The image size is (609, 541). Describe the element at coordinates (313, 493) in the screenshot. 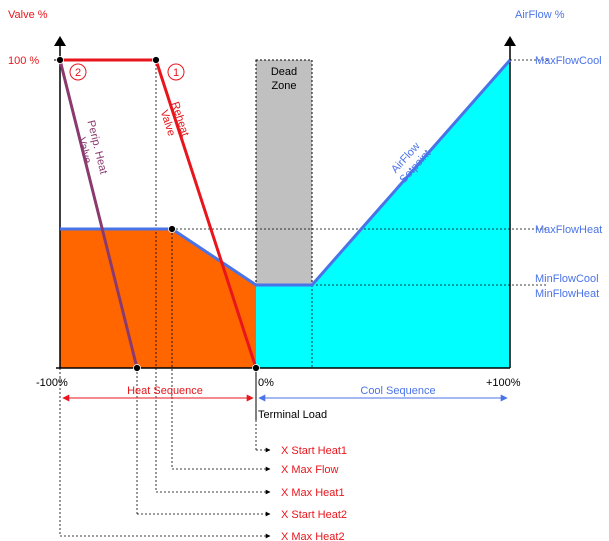

I see `param-x-max-heat1: X Max Heat1` at that location.